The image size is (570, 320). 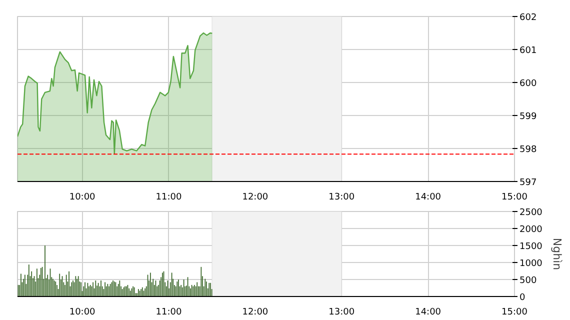 I want to click on y-tick-label: 600, so click(x=528, y=84).